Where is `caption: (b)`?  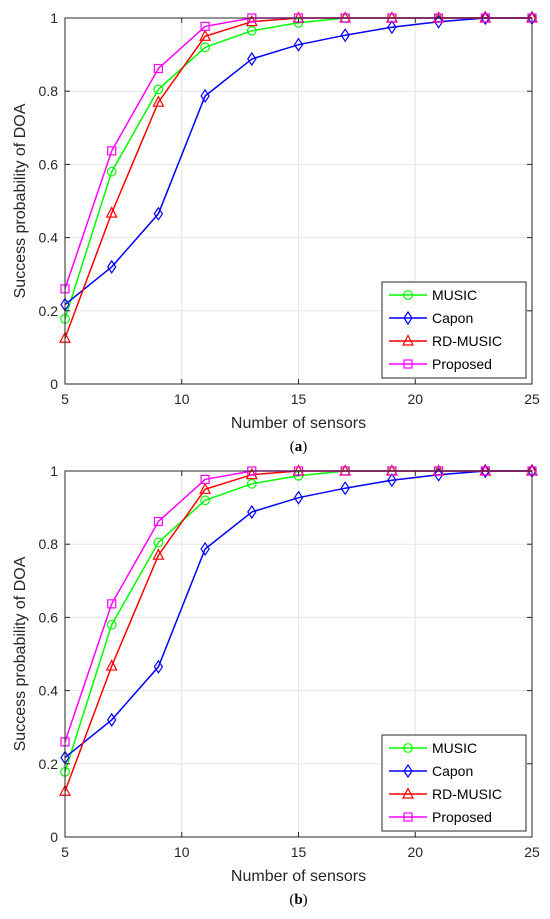
caption: (b) is located at coordinates (298, 900).